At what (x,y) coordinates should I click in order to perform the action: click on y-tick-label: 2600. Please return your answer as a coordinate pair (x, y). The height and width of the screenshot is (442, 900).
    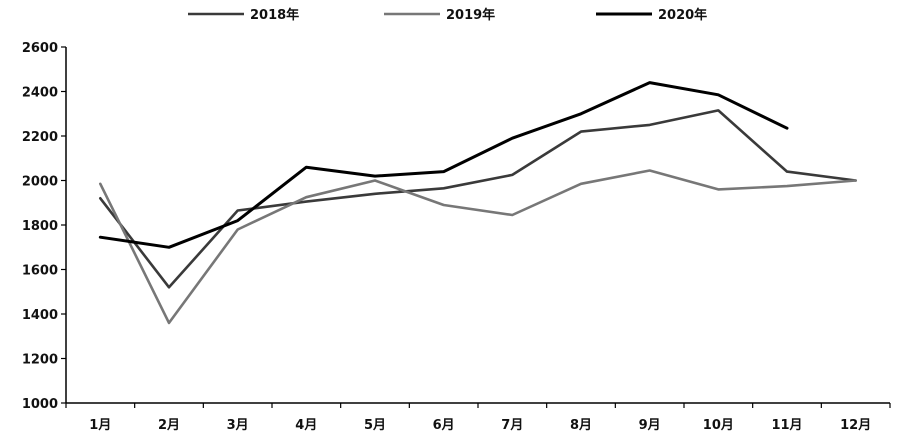
    Looking at the image, I should click on (40, 48).